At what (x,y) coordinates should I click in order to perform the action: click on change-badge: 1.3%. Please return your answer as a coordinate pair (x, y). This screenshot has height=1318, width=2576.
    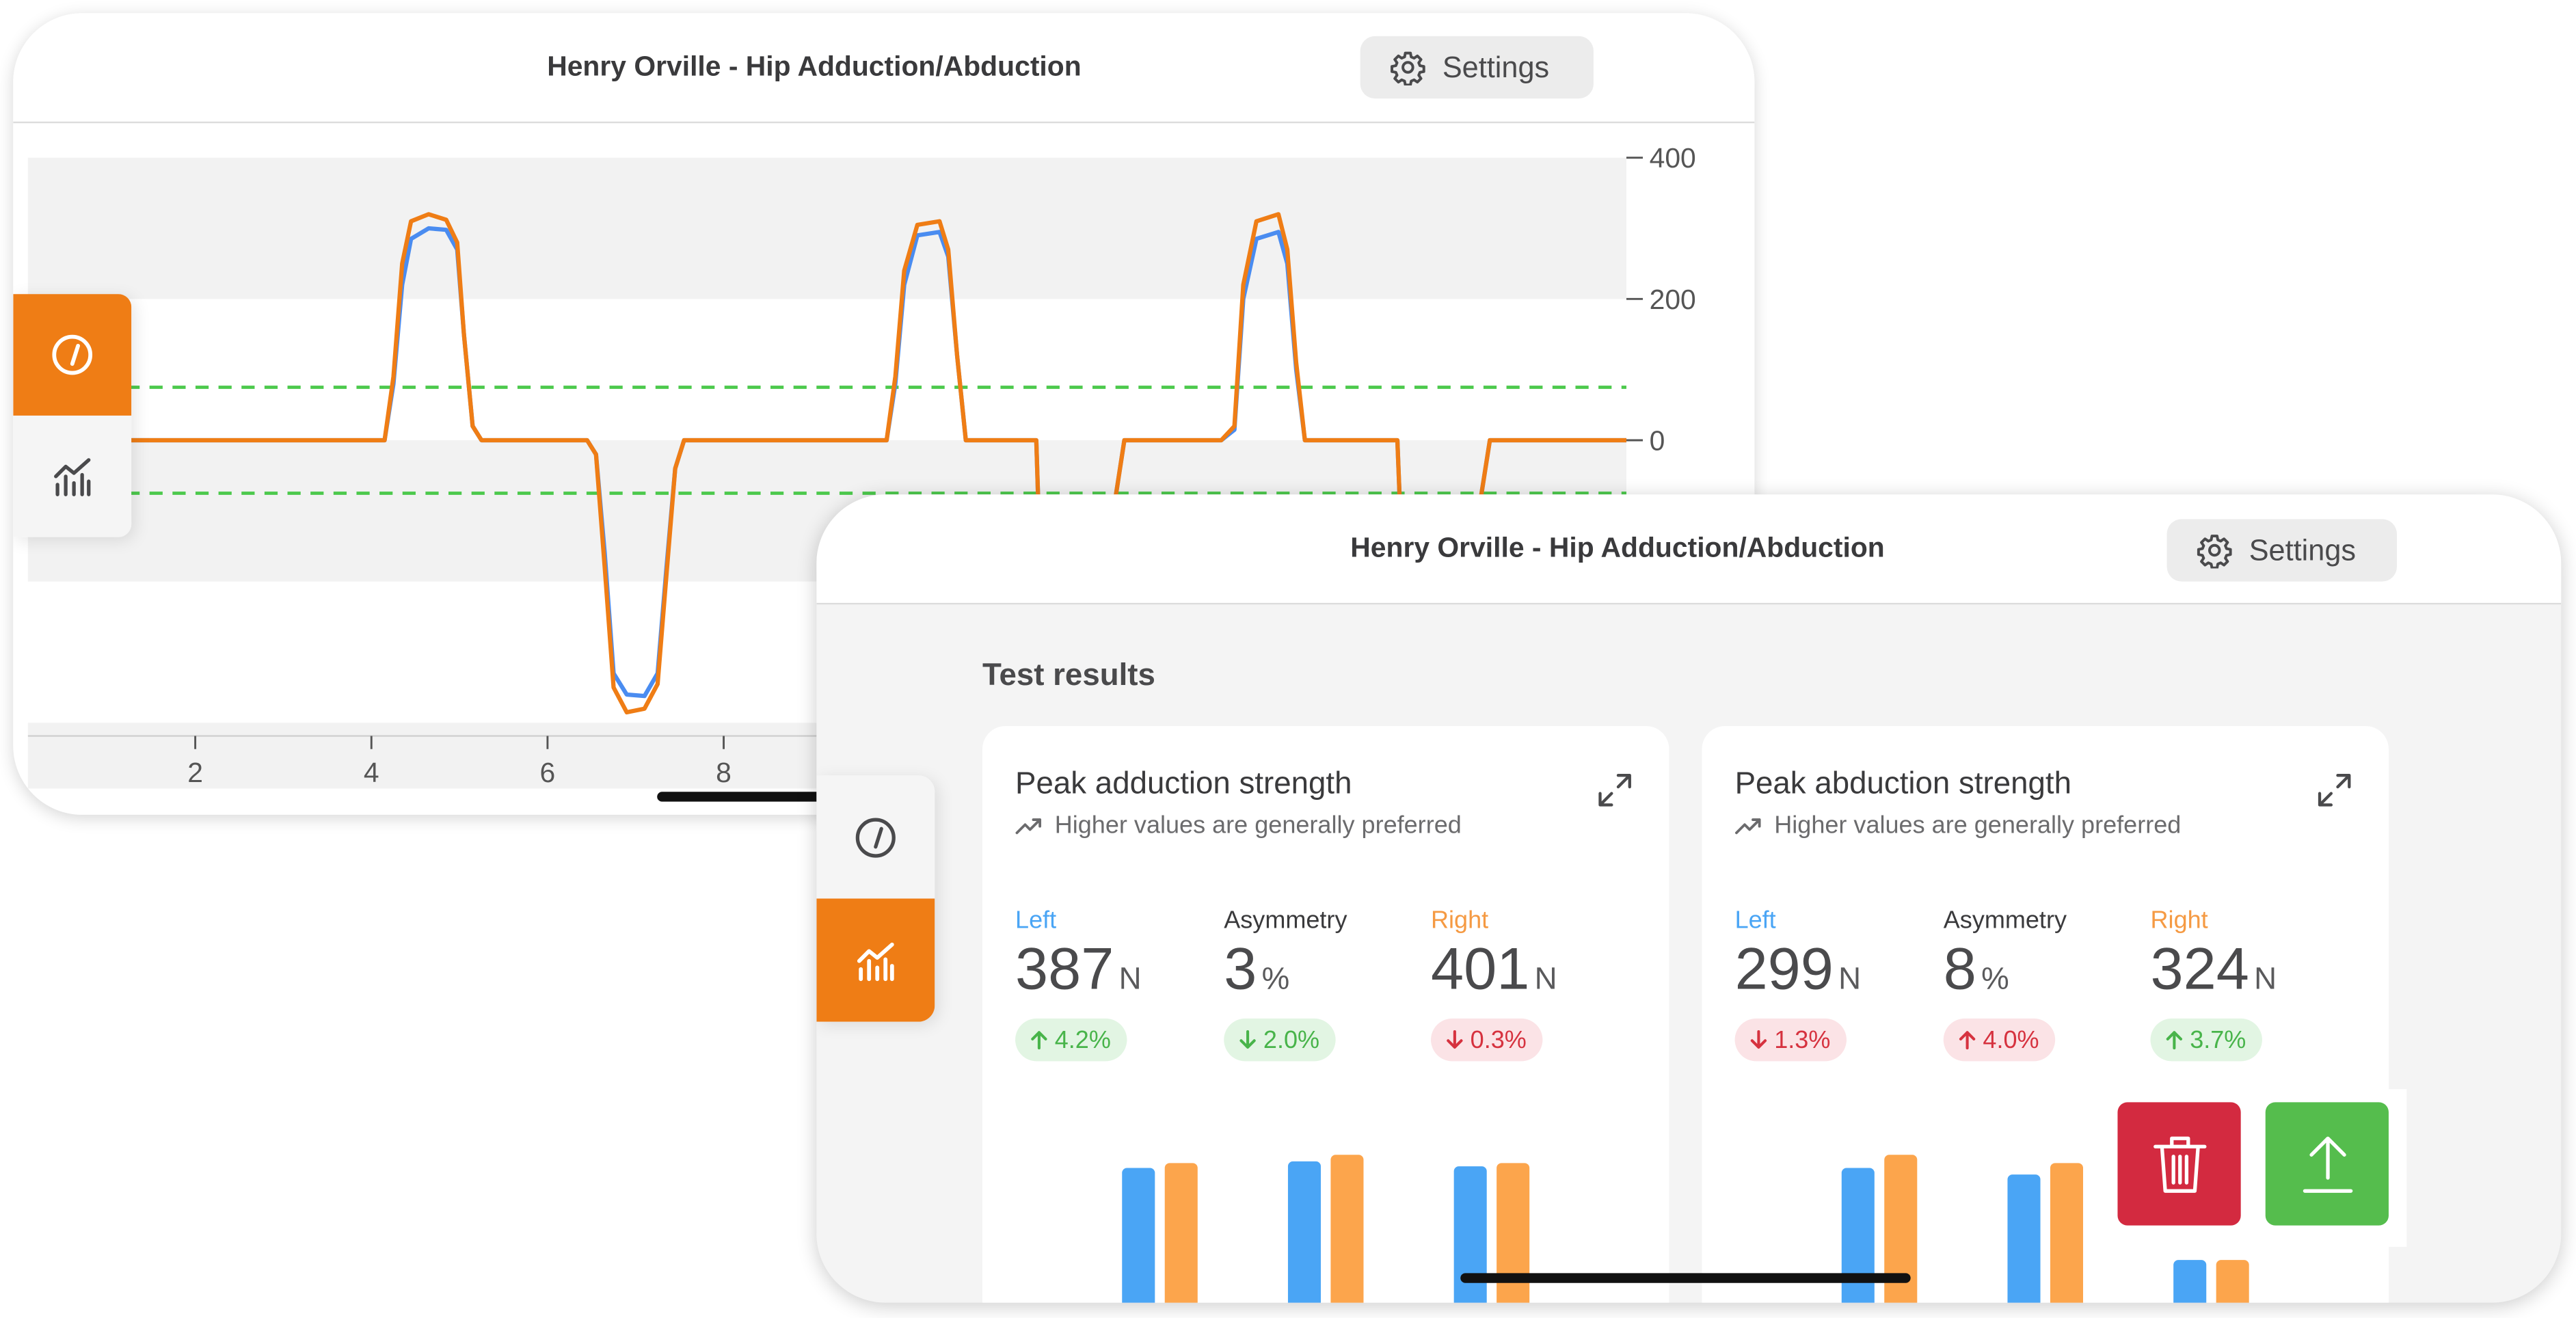
    Looking at the image, I should click on (1790, 1040).